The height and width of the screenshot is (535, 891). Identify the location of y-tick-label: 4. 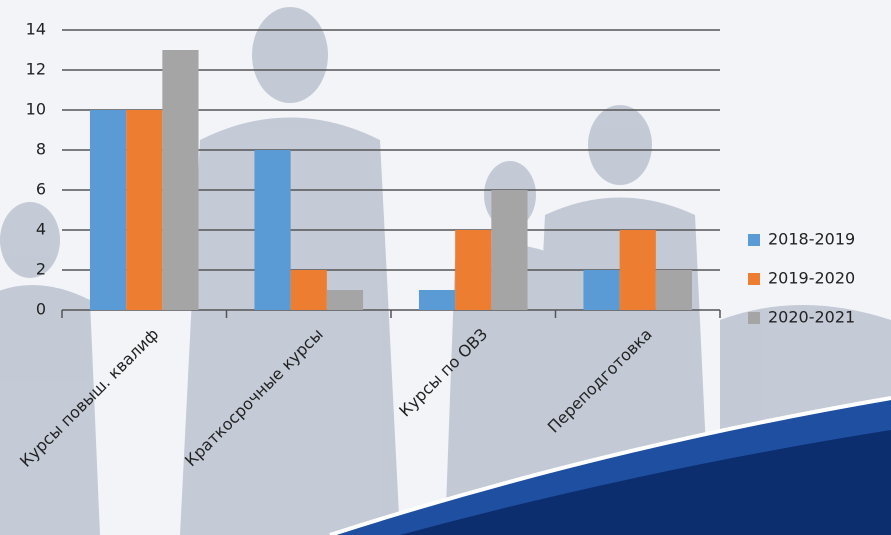
(41, 229).